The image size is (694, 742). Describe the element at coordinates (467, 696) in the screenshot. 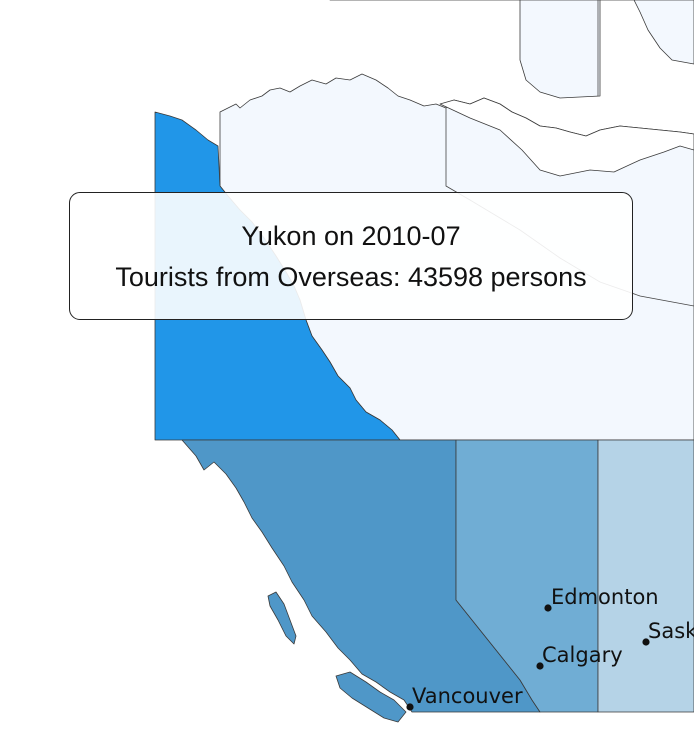

I see `city-label: Vancouver` at that location.